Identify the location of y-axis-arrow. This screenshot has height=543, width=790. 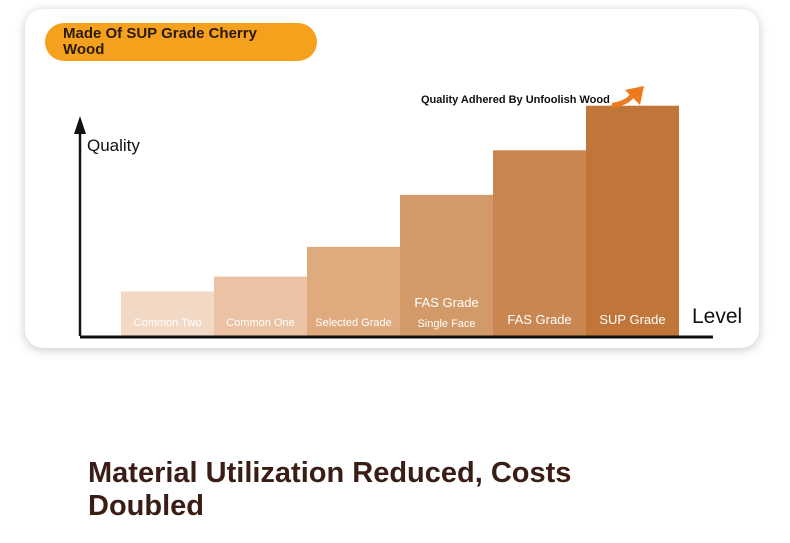
(80, 125).